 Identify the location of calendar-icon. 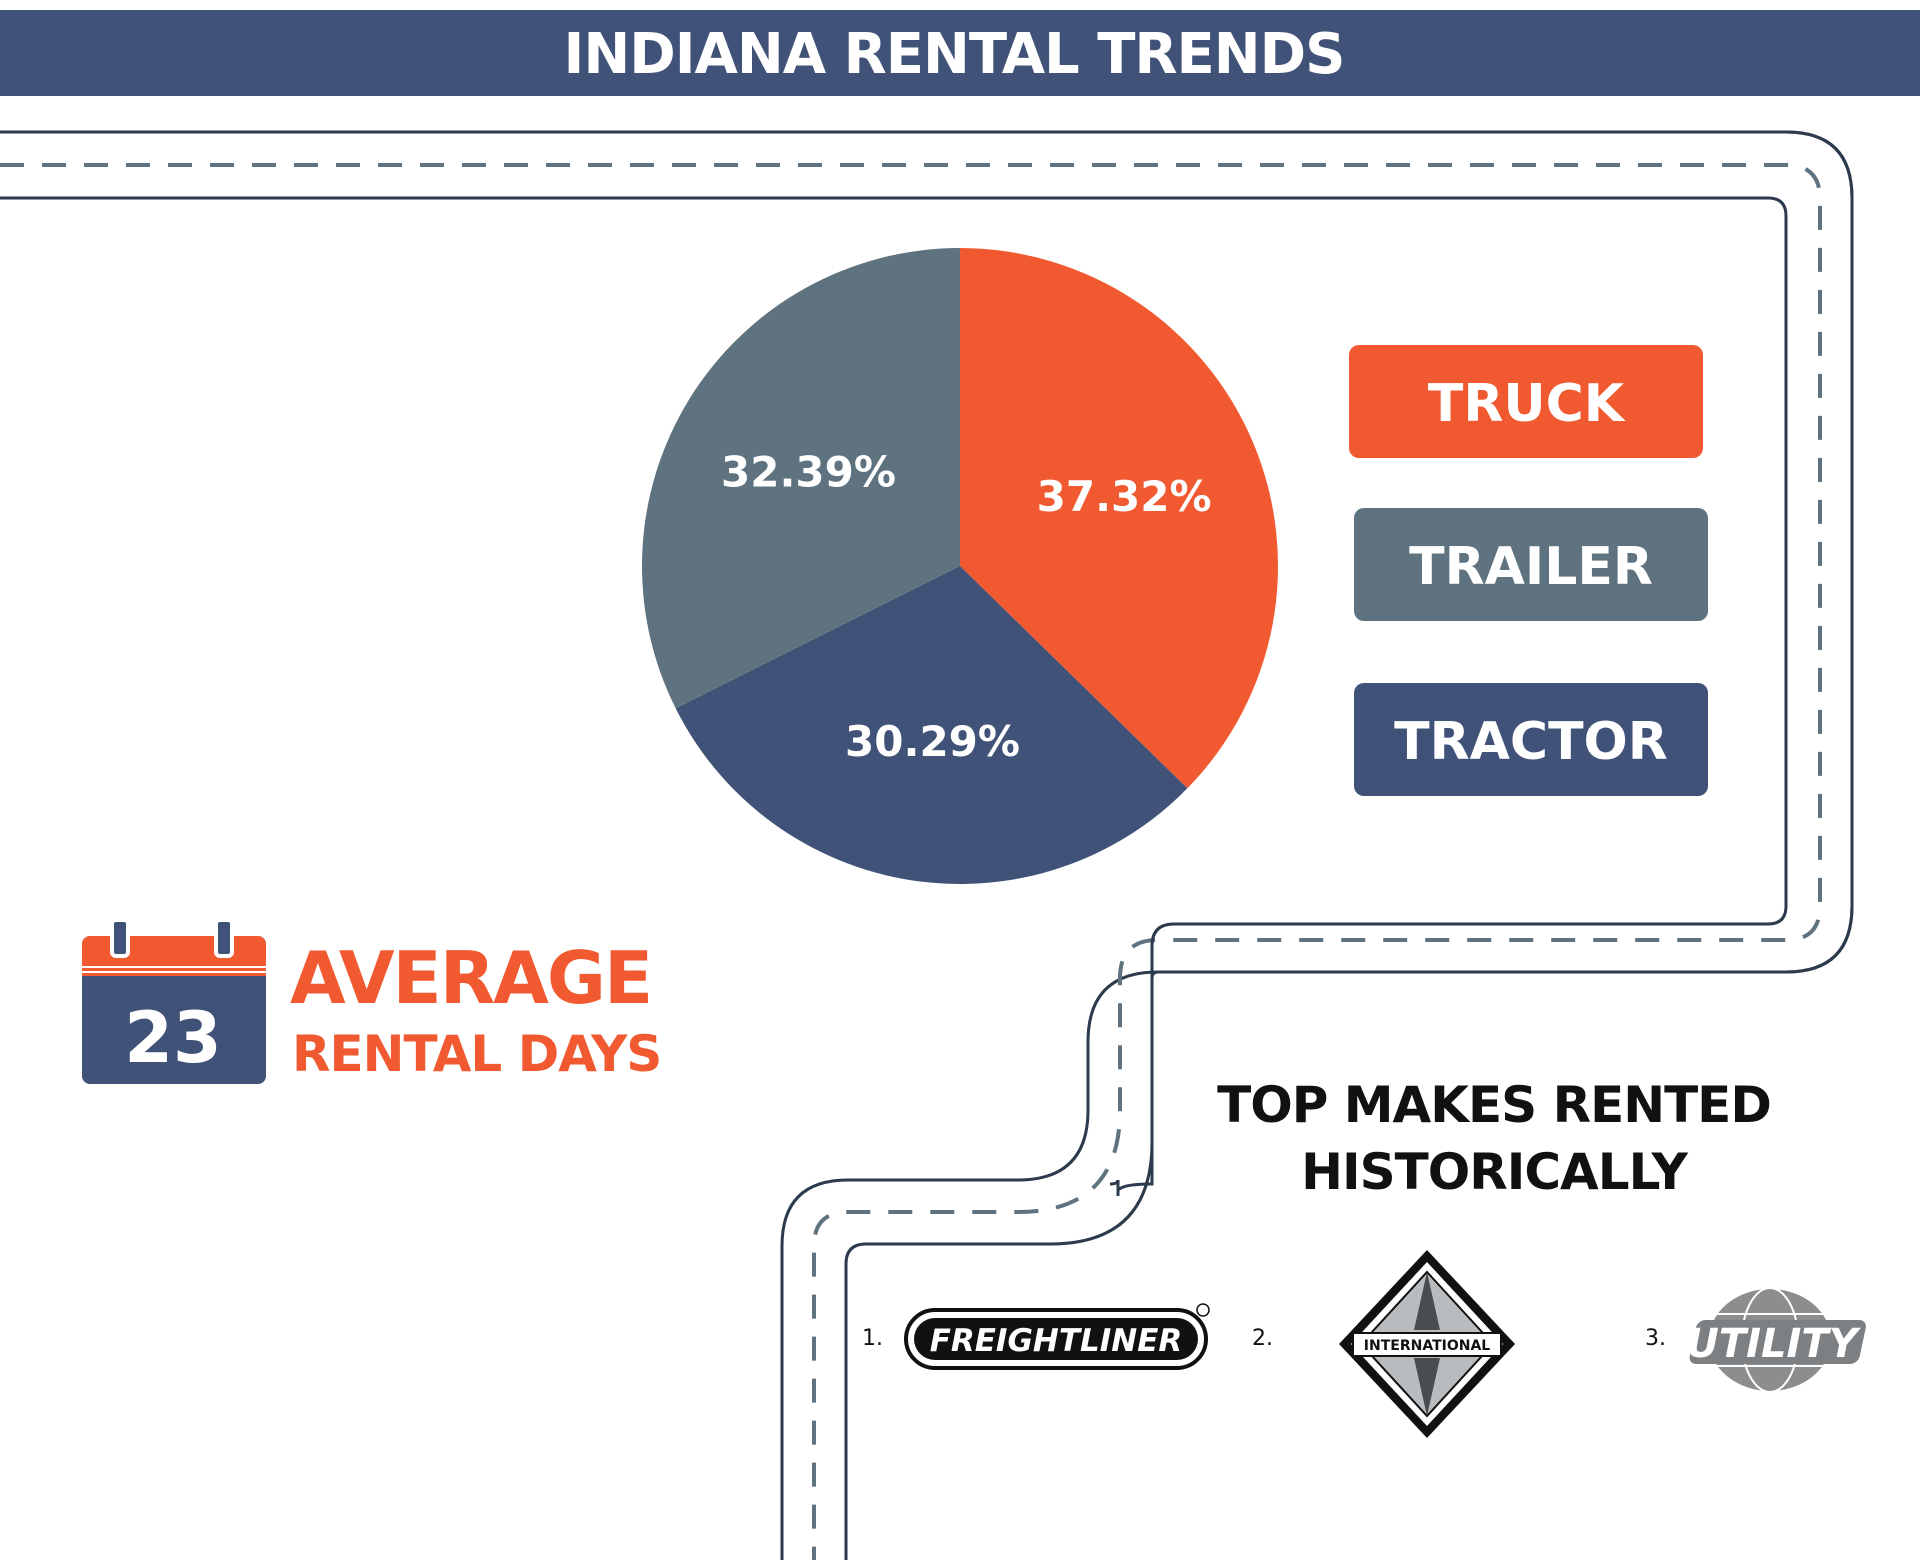
(174, 1001).